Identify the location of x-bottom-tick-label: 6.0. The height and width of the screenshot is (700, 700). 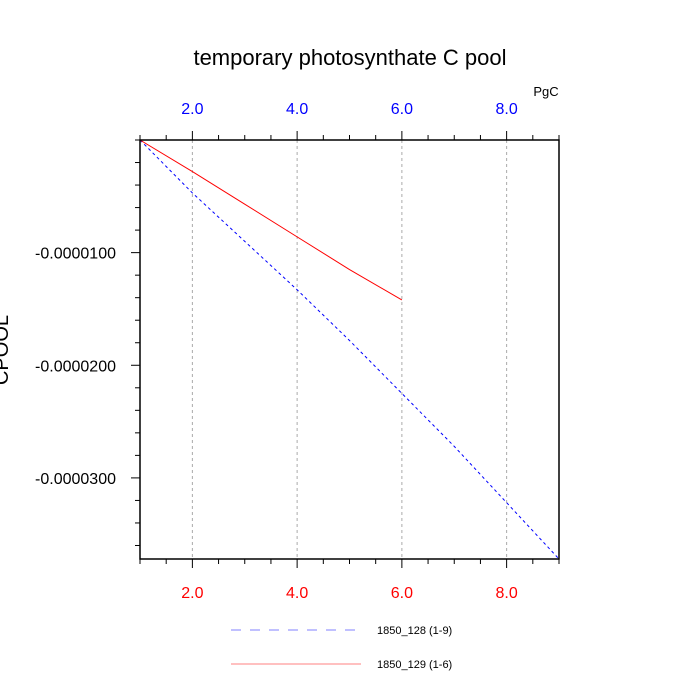
(402, 593).